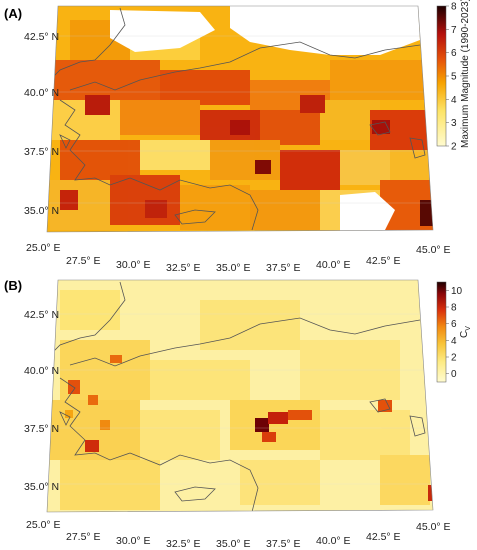 The height and width of the screenshot is (550, 477). Describe the element at coordinates (454, 374) in the screenshot. I see `colorbar-tick-label: 0` at that location.